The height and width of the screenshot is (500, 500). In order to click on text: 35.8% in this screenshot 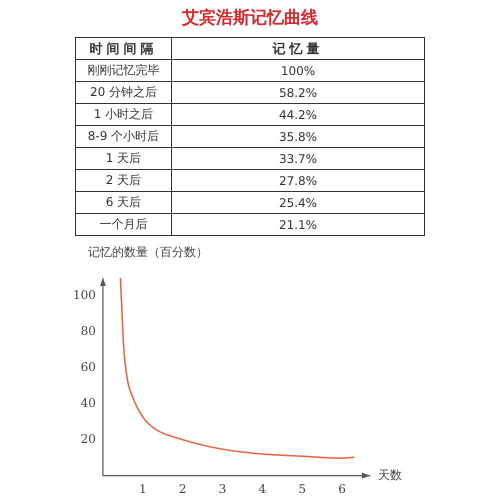, I will do `click(298, 137)`.